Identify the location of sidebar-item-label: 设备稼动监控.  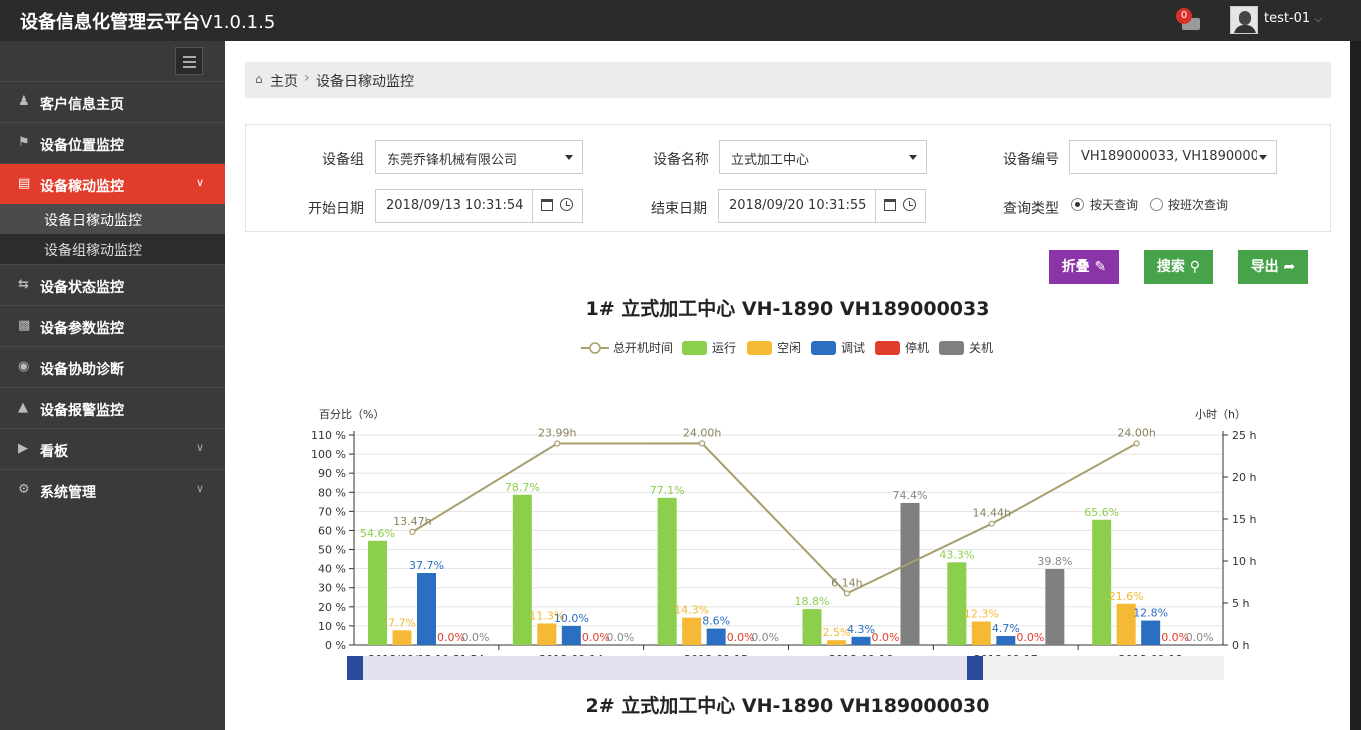
(82, 187).